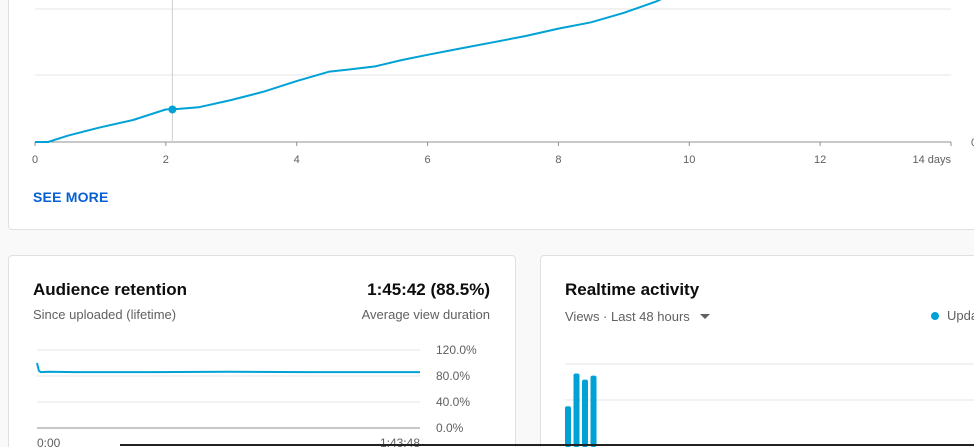  I want to click on retention-series-line, so click(228, 368).